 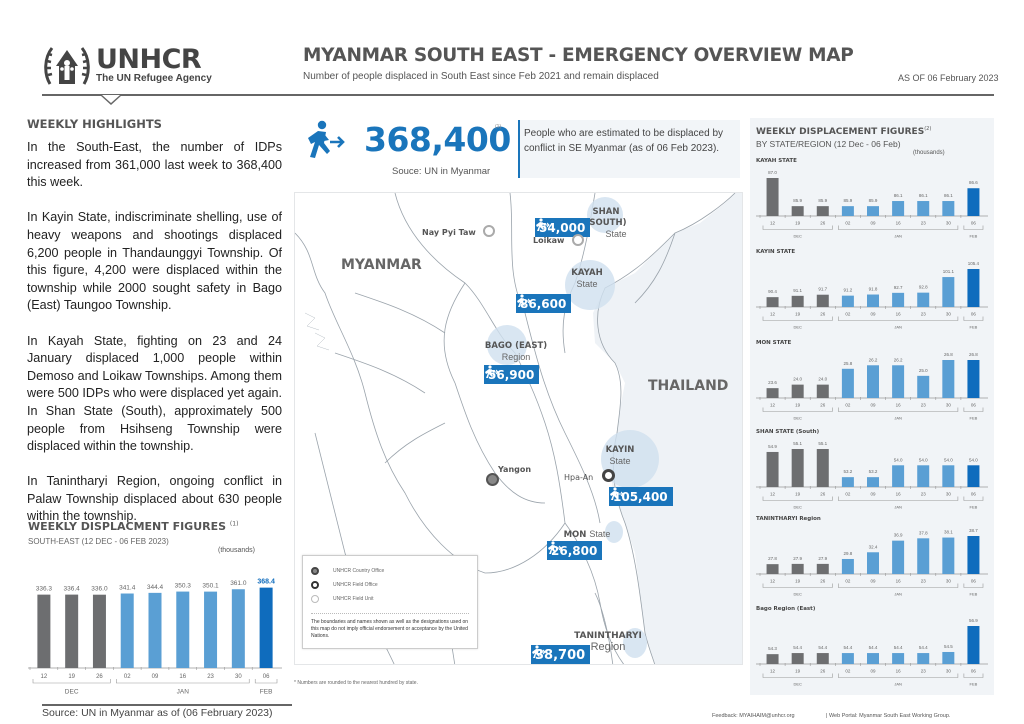 I want to click on bar-value-label: 25.8, so click(x=848, y=363).